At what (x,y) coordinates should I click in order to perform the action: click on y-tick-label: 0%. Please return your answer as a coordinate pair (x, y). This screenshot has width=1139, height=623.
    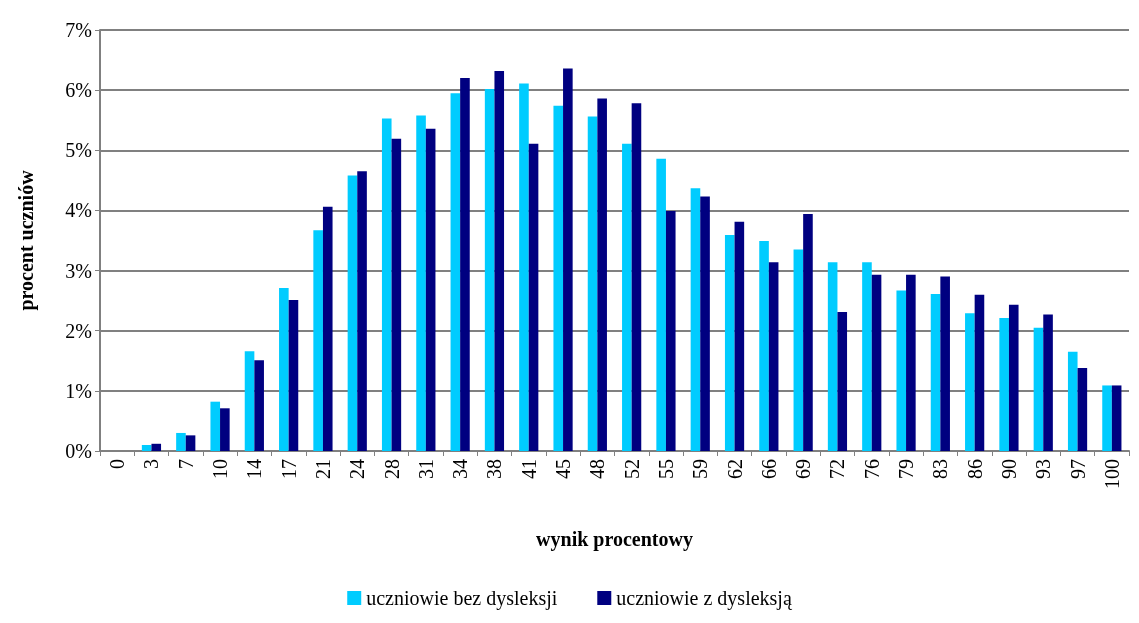
    Looking at the image, I should click on (78, 451).